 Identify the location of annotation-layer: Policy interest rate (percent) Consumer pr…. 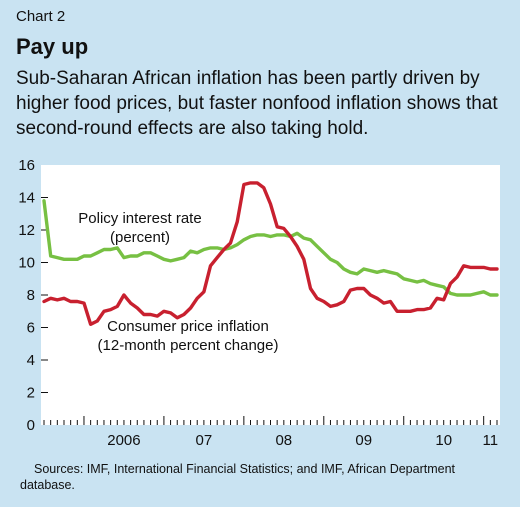
(178, 282).